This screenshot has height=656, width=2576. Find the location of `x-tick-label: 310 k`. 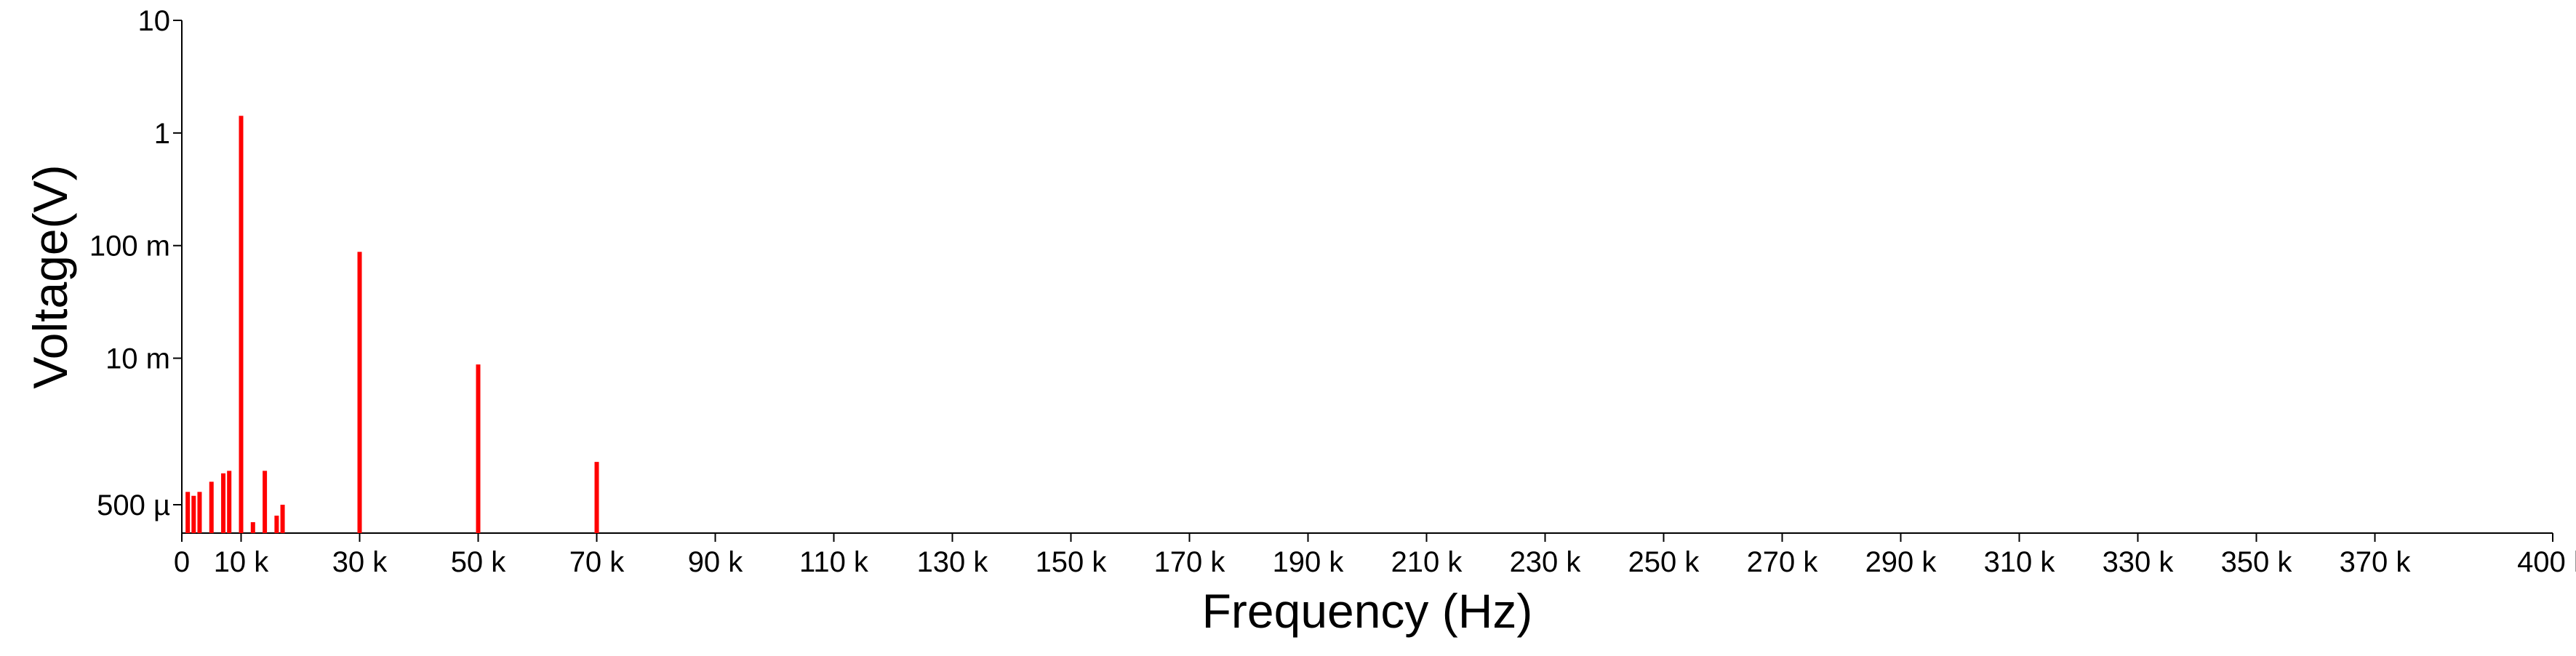

x-tick-label: 310 k is located at coordinates (2020, 562).